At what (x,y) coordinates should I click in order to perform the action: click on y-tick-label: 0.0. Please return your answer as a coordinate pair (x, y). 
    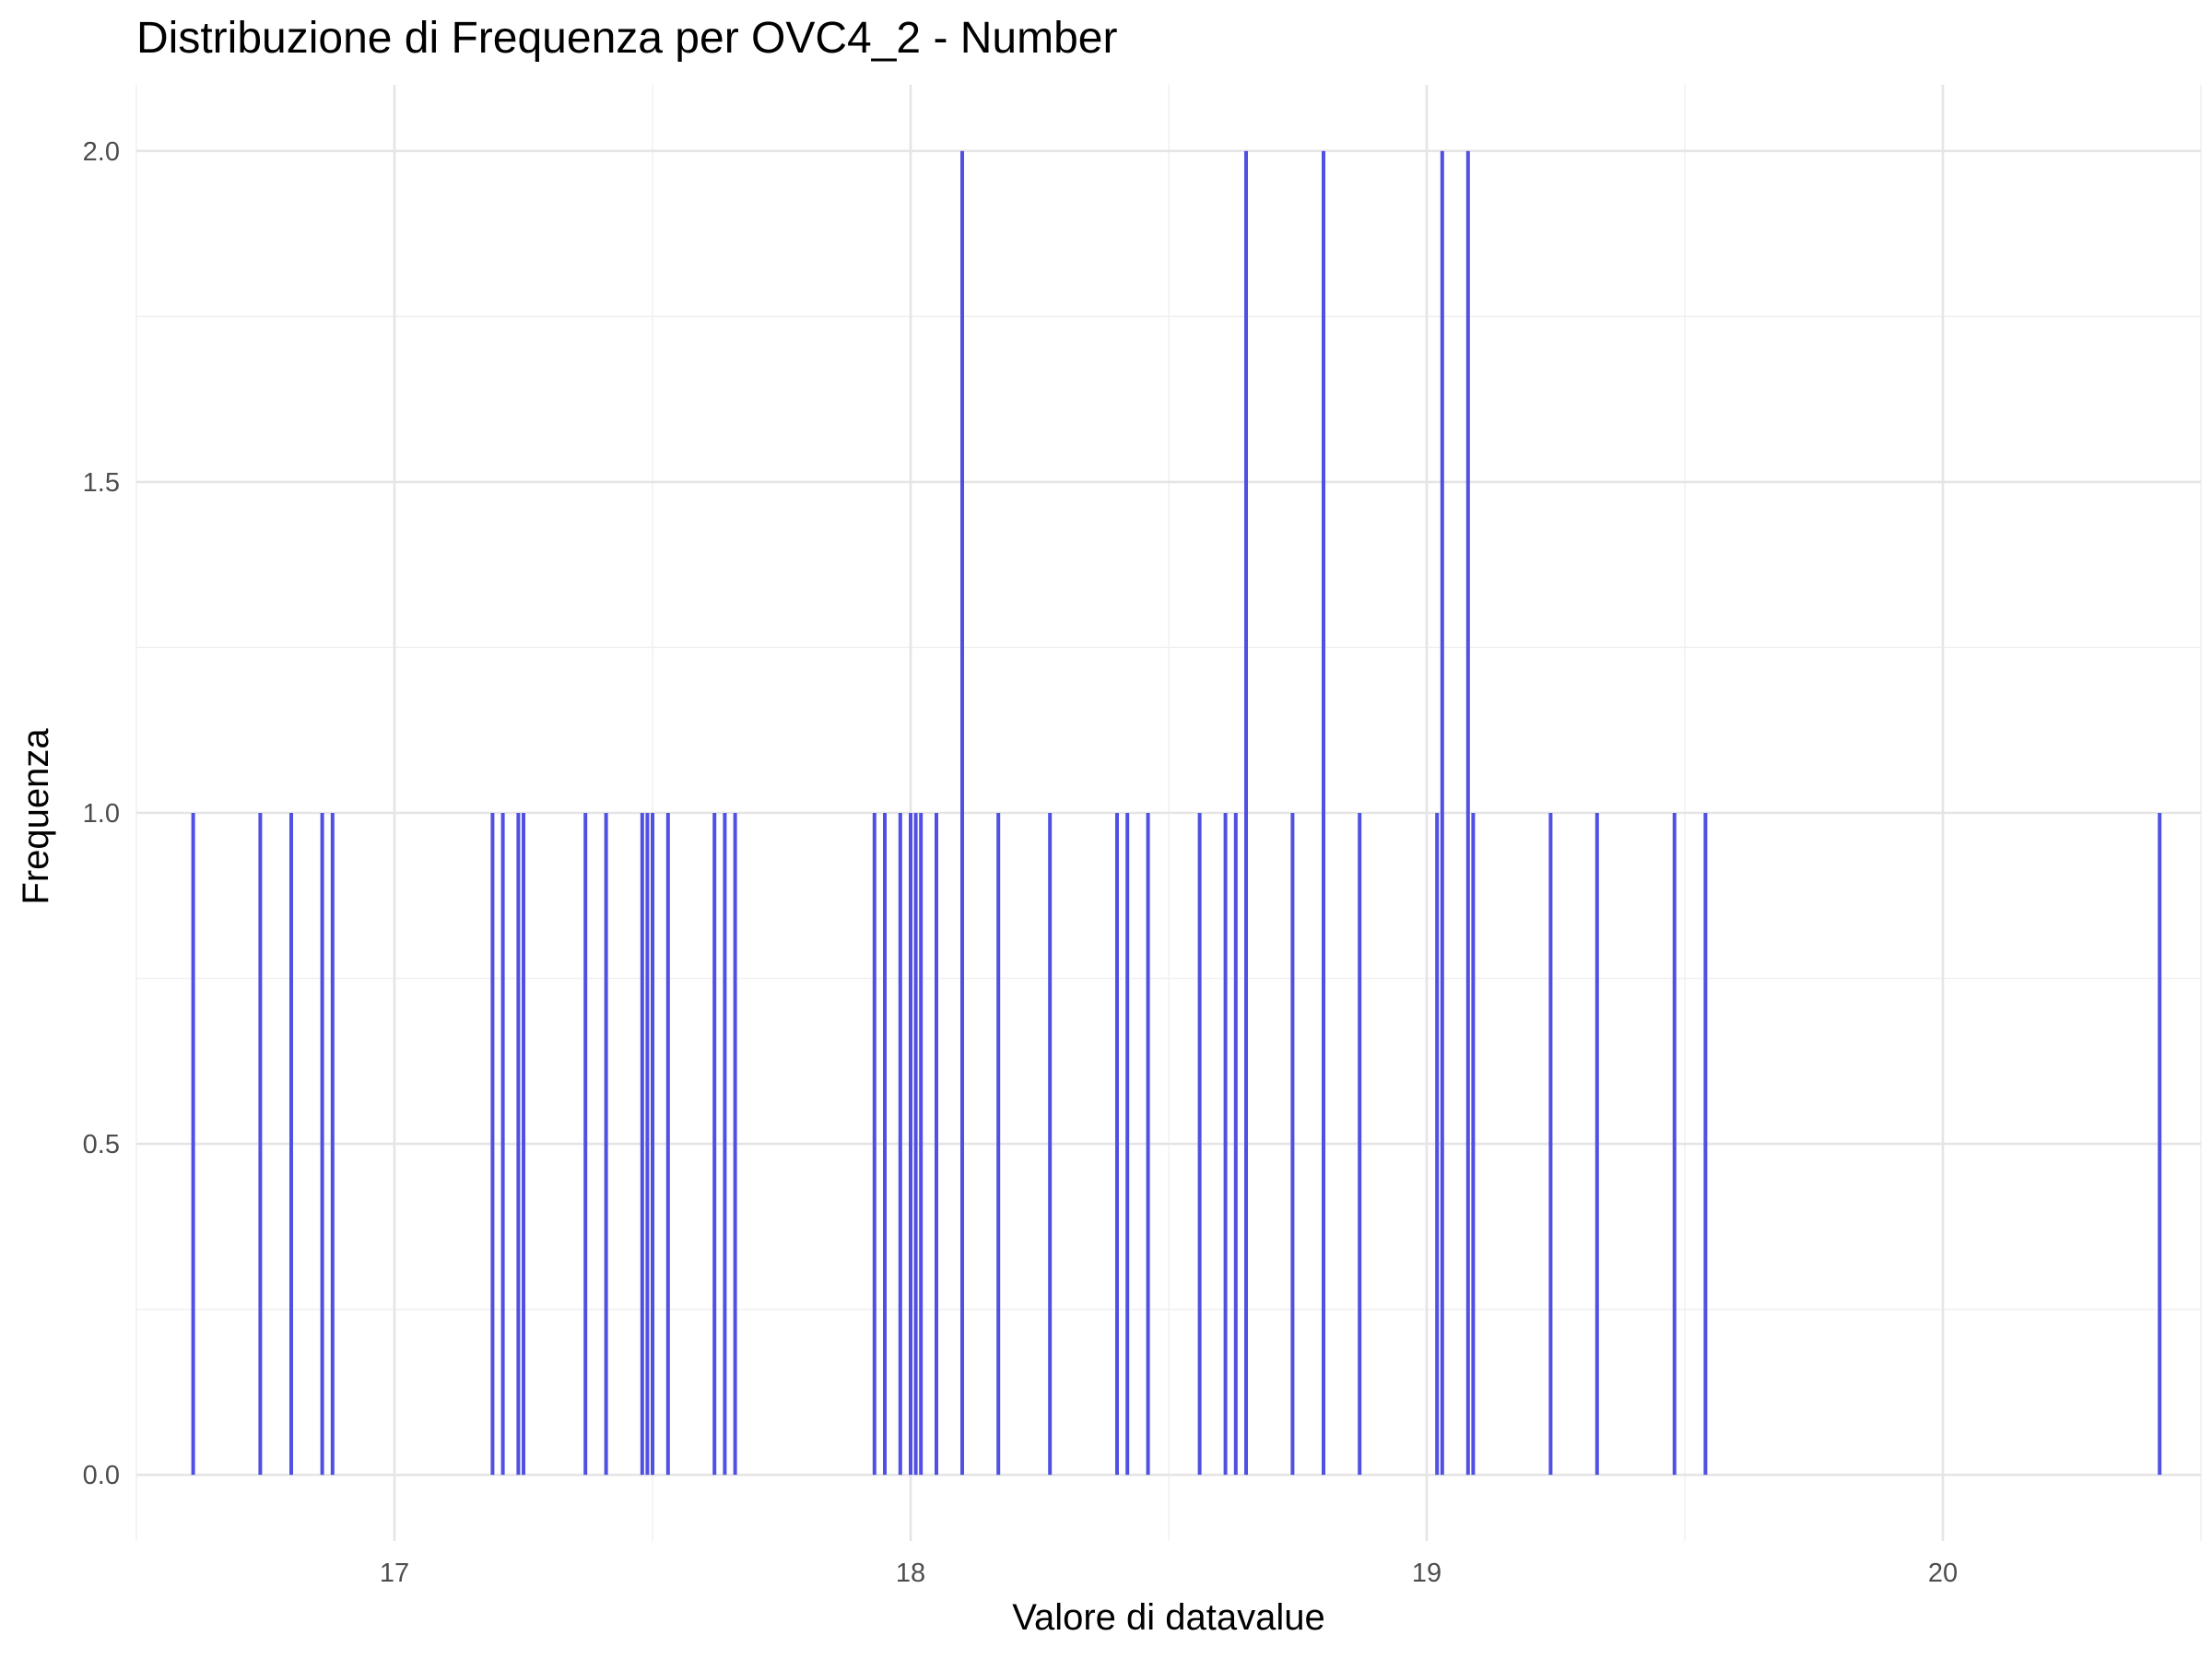
    Looking at the image, I should click on (101, 1475).